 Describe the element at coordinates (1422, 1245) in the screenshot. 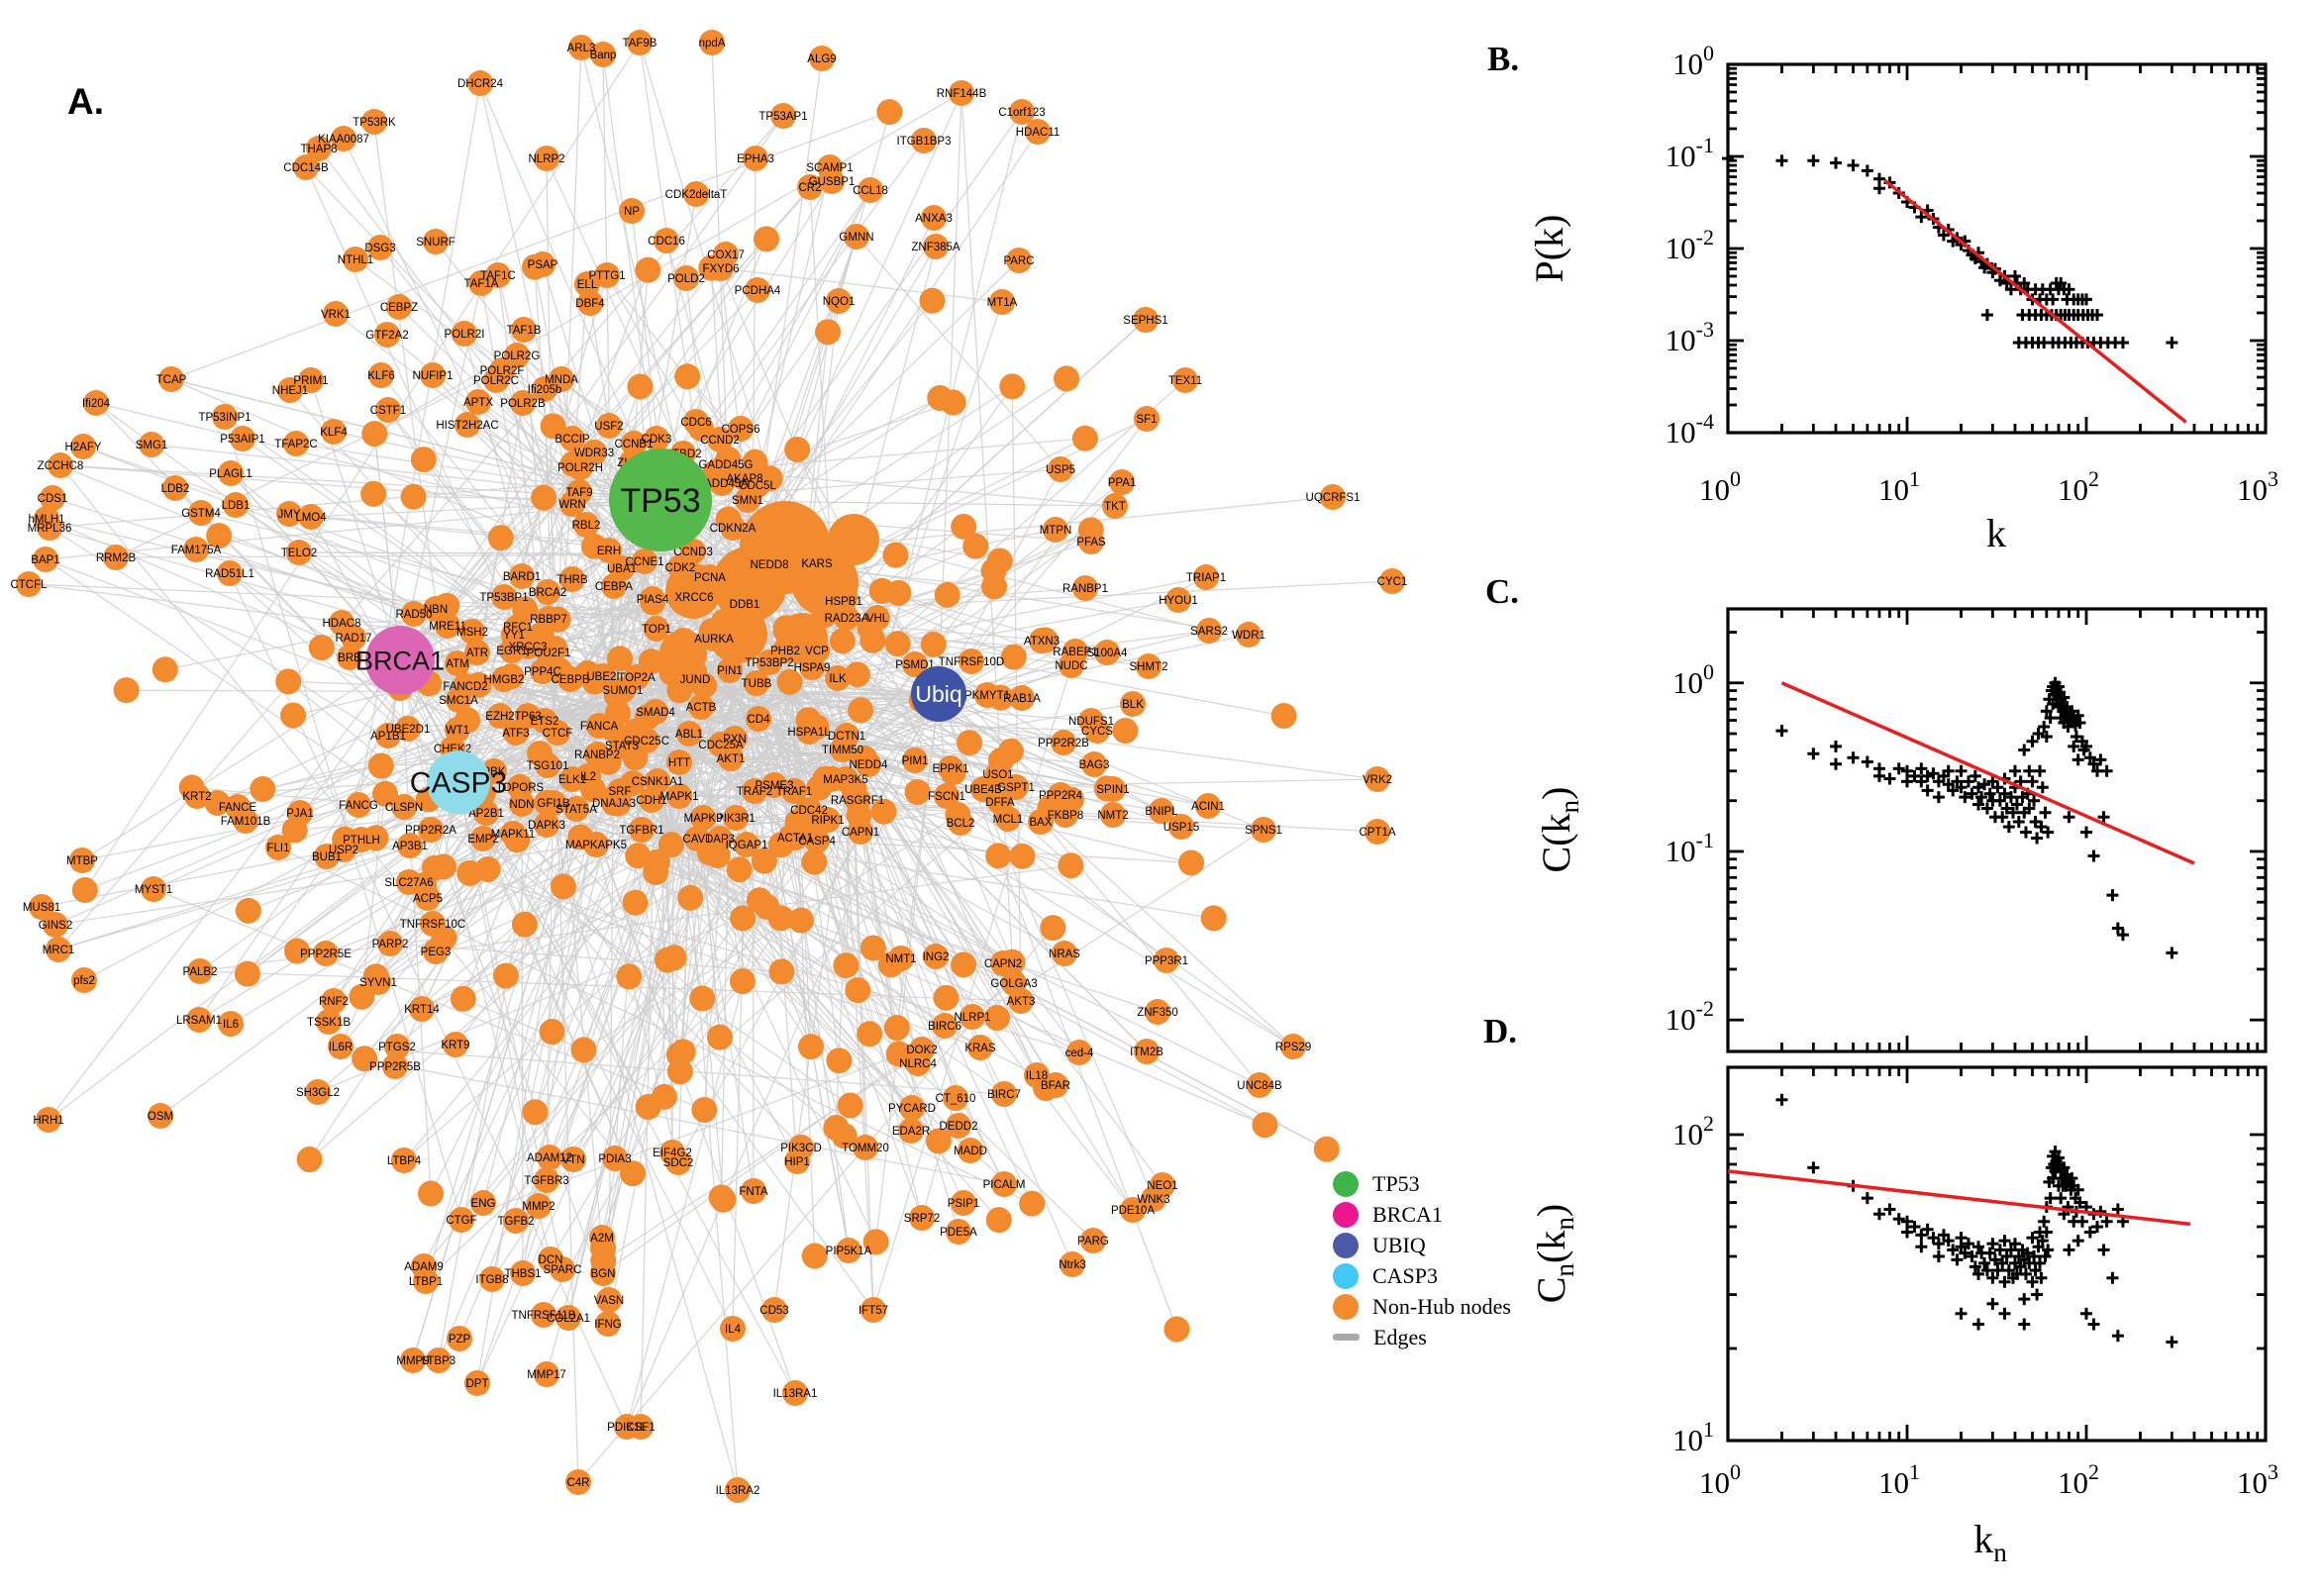

I see `legend-item: UBIQ` at that location.